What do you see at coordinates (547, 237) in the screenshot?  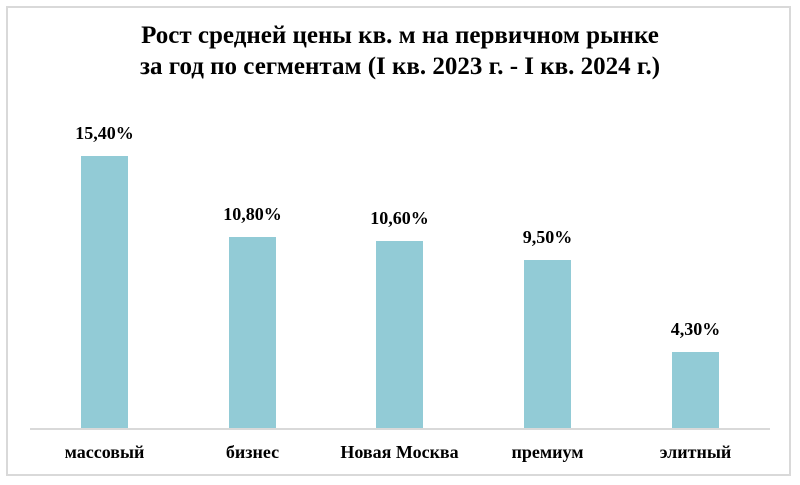 I see `data-label: 9,50%` at bounding box center [547, 237].